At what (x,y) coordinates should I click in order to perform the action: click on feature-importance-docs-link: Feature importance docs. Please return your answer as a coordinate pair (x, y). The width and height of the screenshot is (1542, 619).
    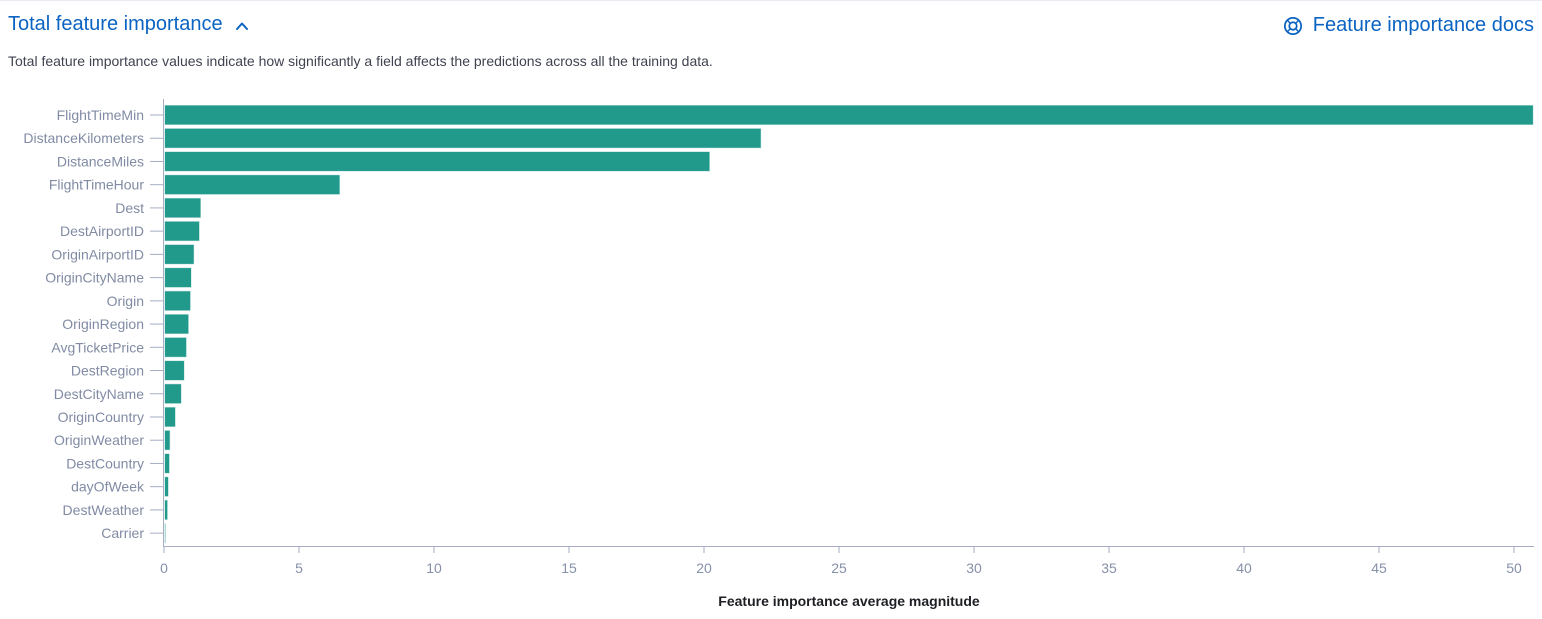
    Looking at the image, I should click on (1408, 25).